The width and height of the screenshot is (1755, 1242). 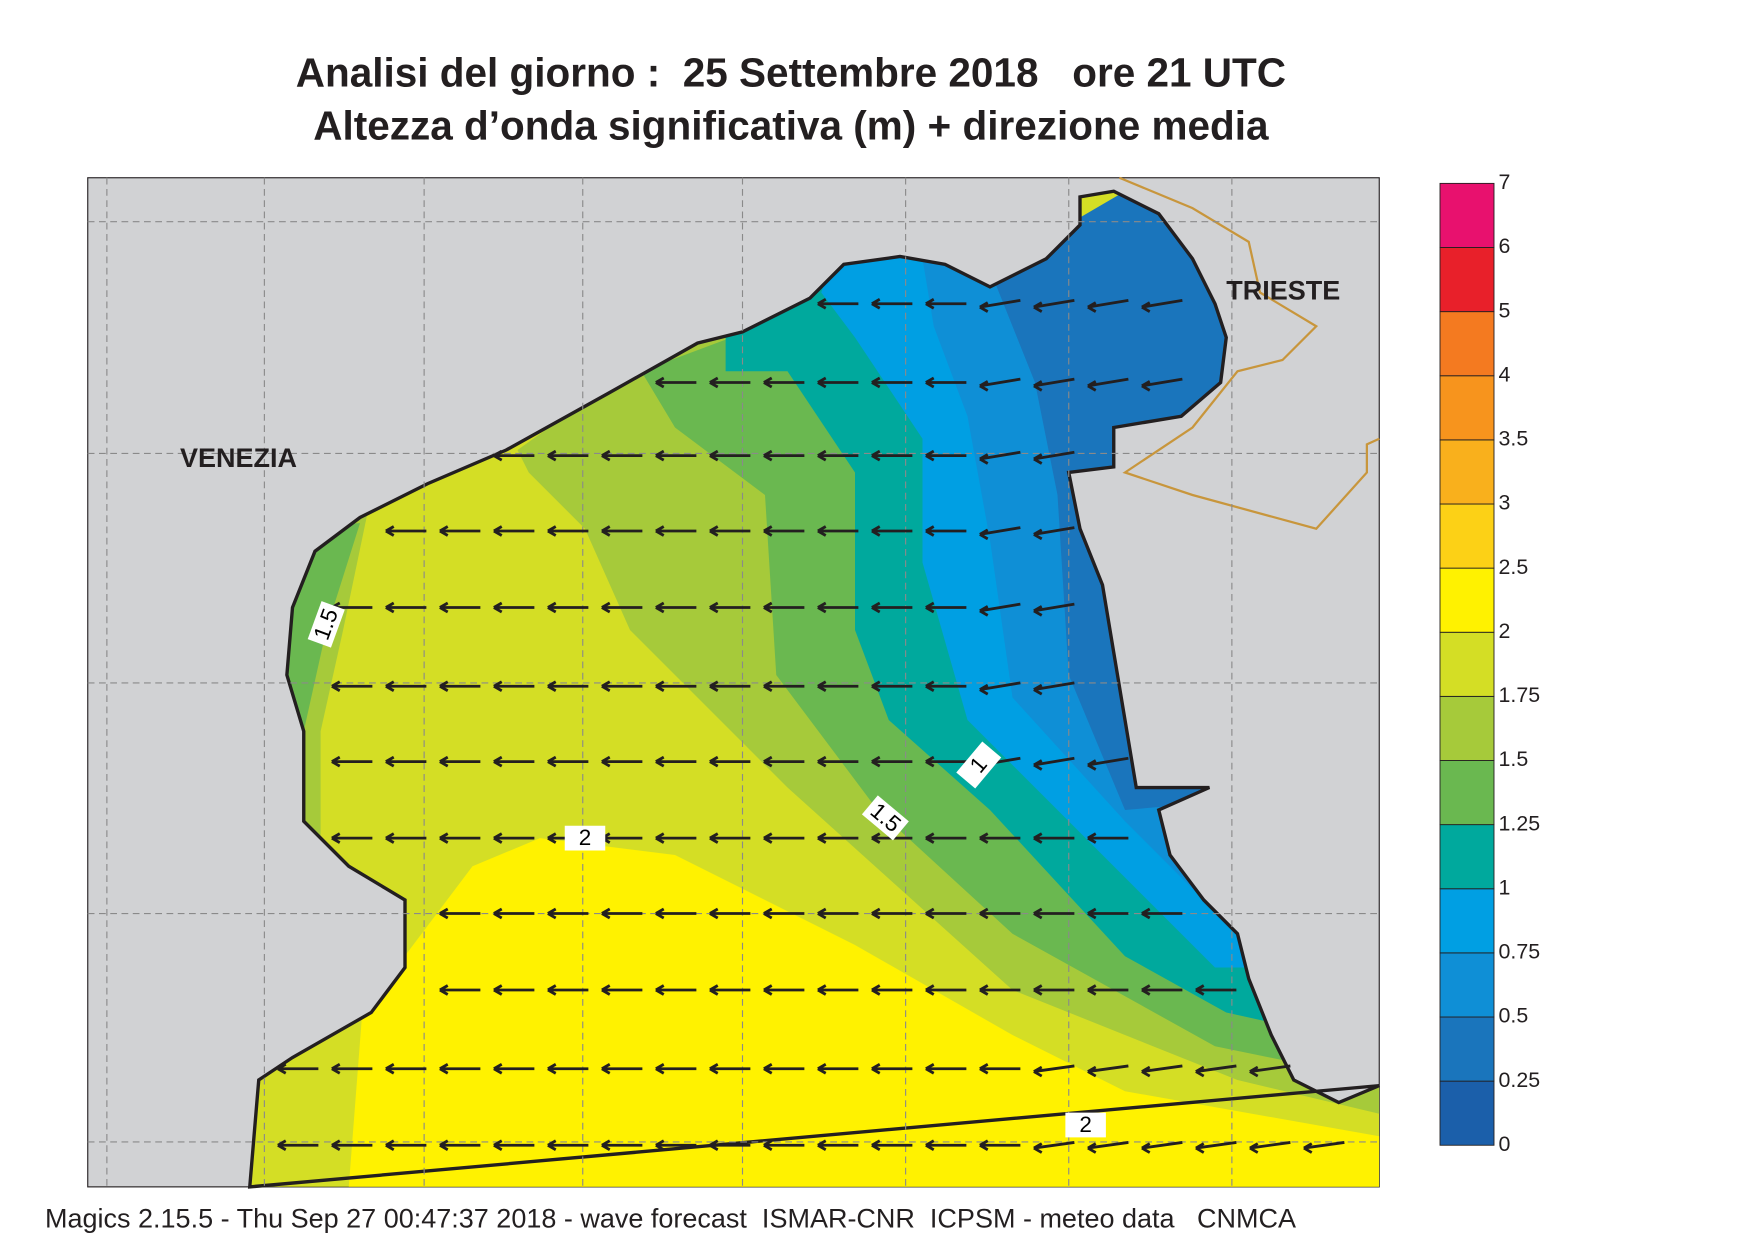 What do you see at coordinates (1520, 823) in the screenshot?
I see `legend-label: 1.25` at bounding box center [1520, 823].